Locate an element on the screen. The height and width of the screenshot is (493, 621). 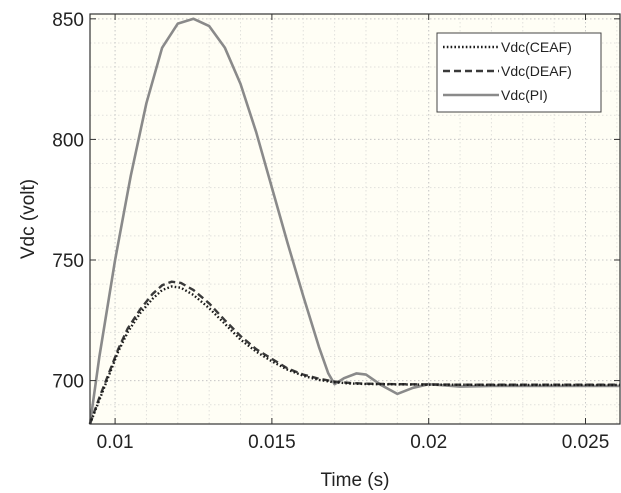
y-tick-label: 750 is located at coordinates (68, 261).